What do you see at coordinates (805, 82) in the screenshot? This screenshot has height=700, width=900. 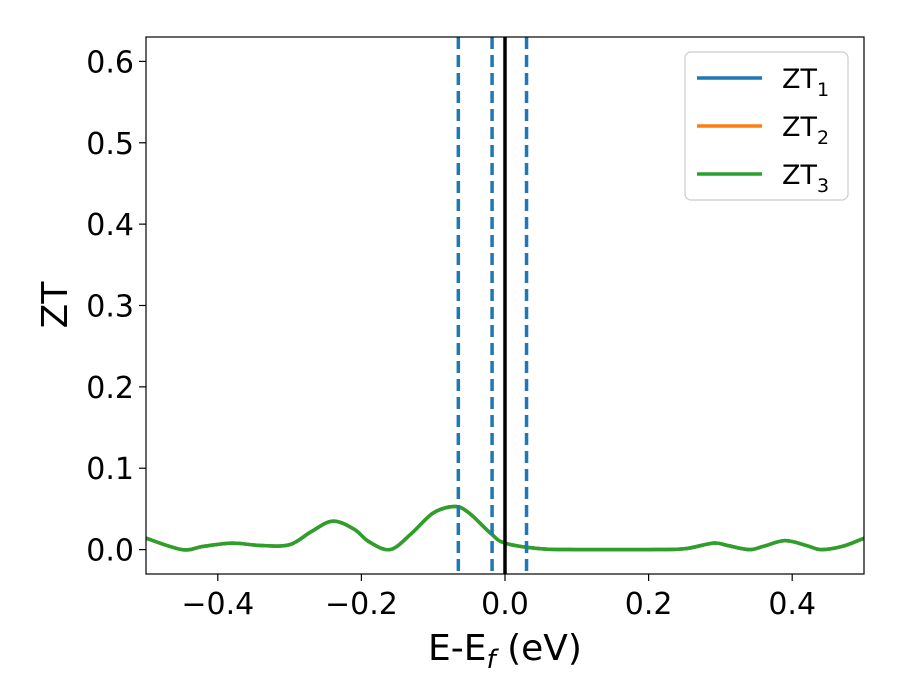 I see `legend-label-zt1: ZT1` at bounding box center [805, 82].